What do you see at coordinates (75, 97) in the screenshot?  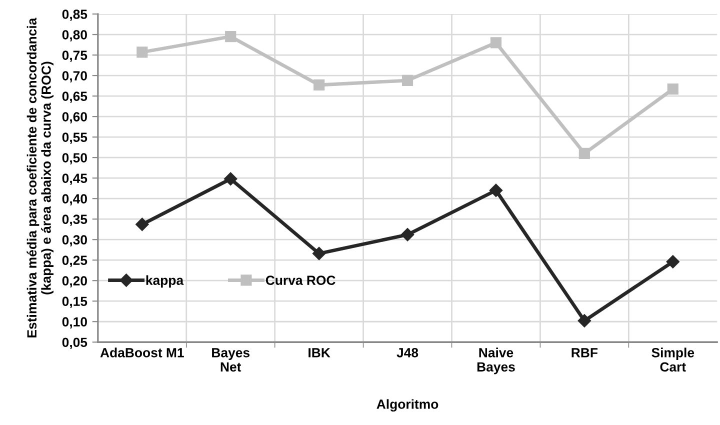 I see `y-tick-label: 0,65` at bounding box center [75, 97].